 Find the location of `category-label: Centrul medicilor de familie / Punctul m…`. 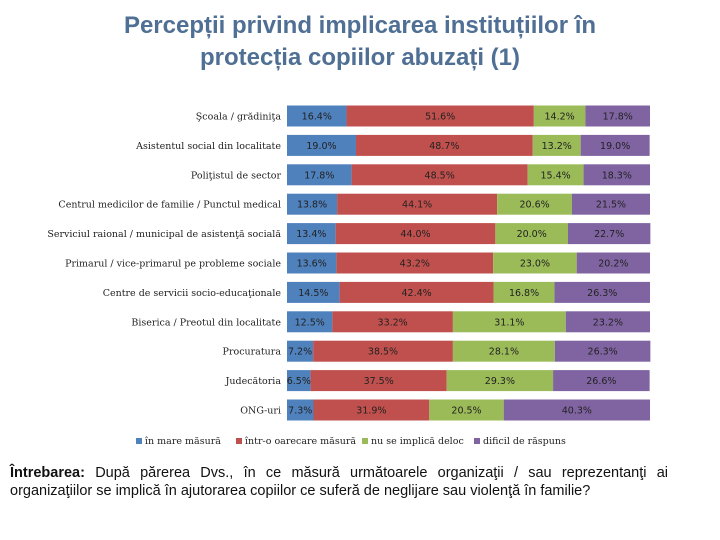

category-label: Centrul medicilor de familie / Punctul m… is located at coordinates (169, 205).